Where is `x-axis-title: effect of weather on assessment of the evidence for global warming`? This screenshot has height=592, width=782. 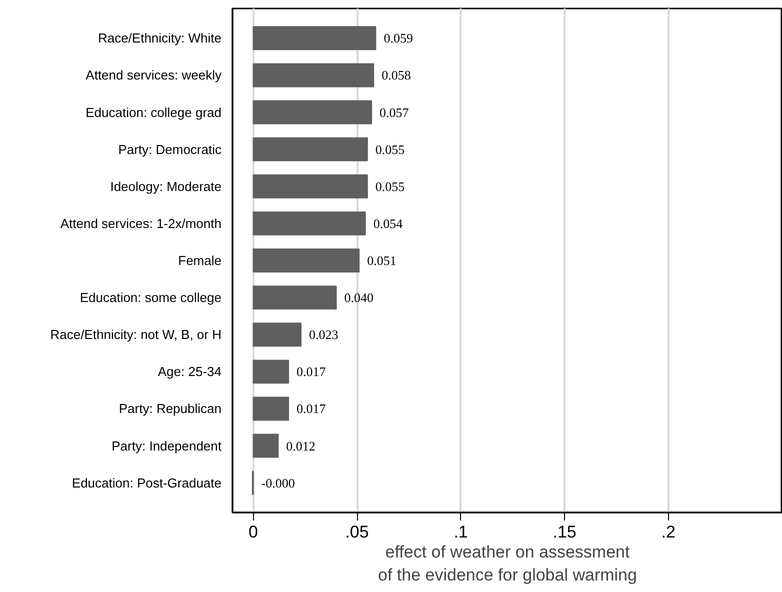
x-axis-title: effect of weather on assessment of the evidence for global warming is located at coordinates (507, 563).